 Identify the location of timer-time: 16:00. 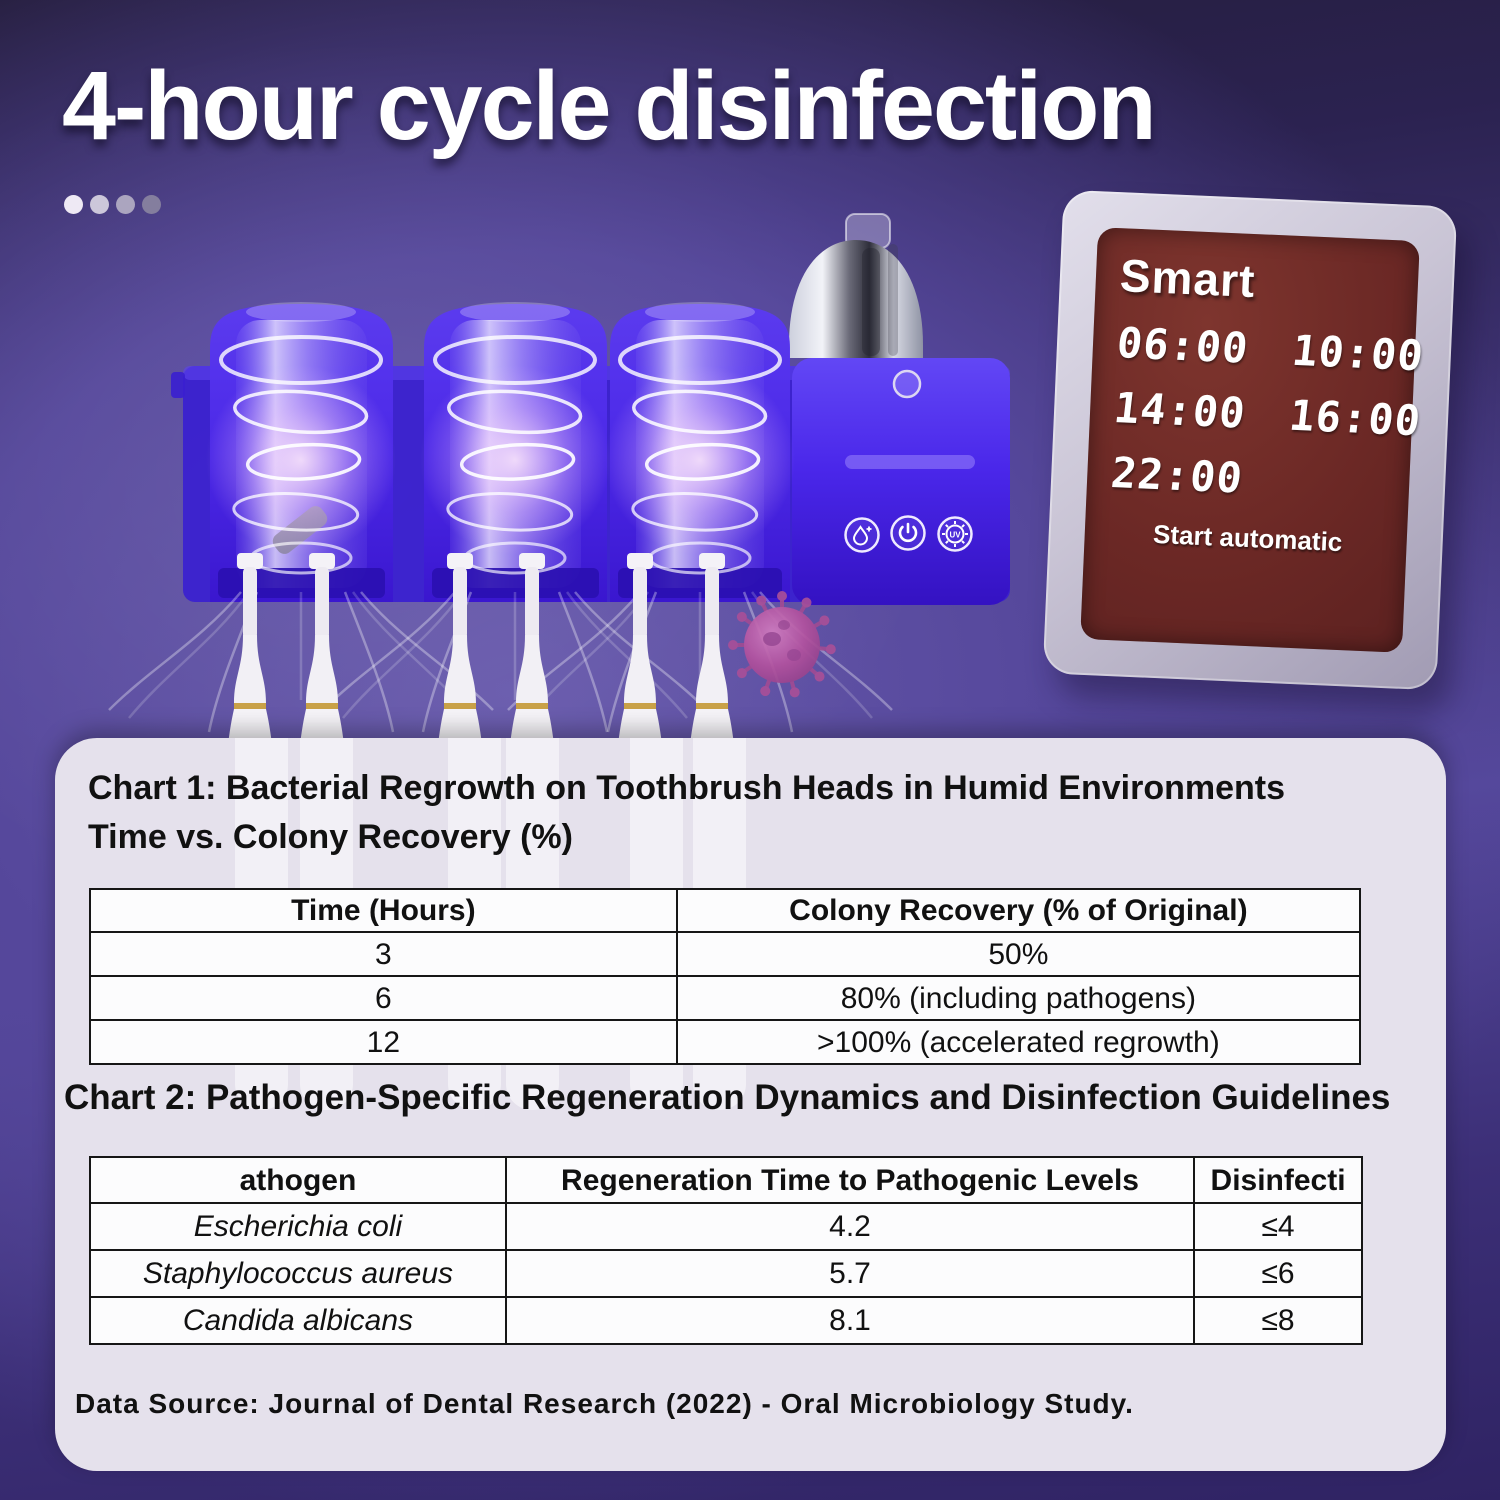
(1355, 418).